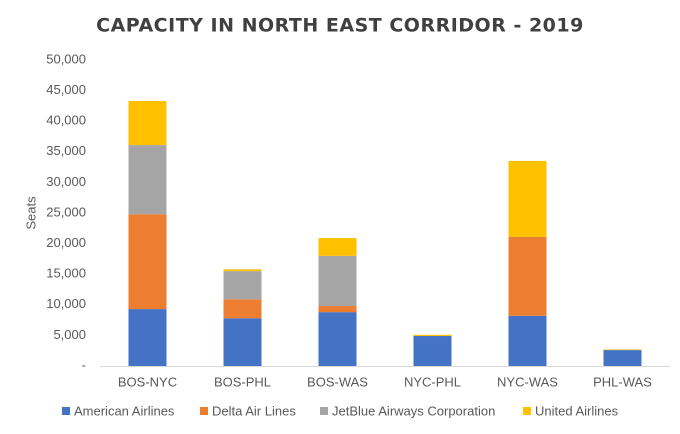  Describe the element at coordinates (147, 381) in the screenshot. I see `x-tick-label: BOS-NYC` at that location.